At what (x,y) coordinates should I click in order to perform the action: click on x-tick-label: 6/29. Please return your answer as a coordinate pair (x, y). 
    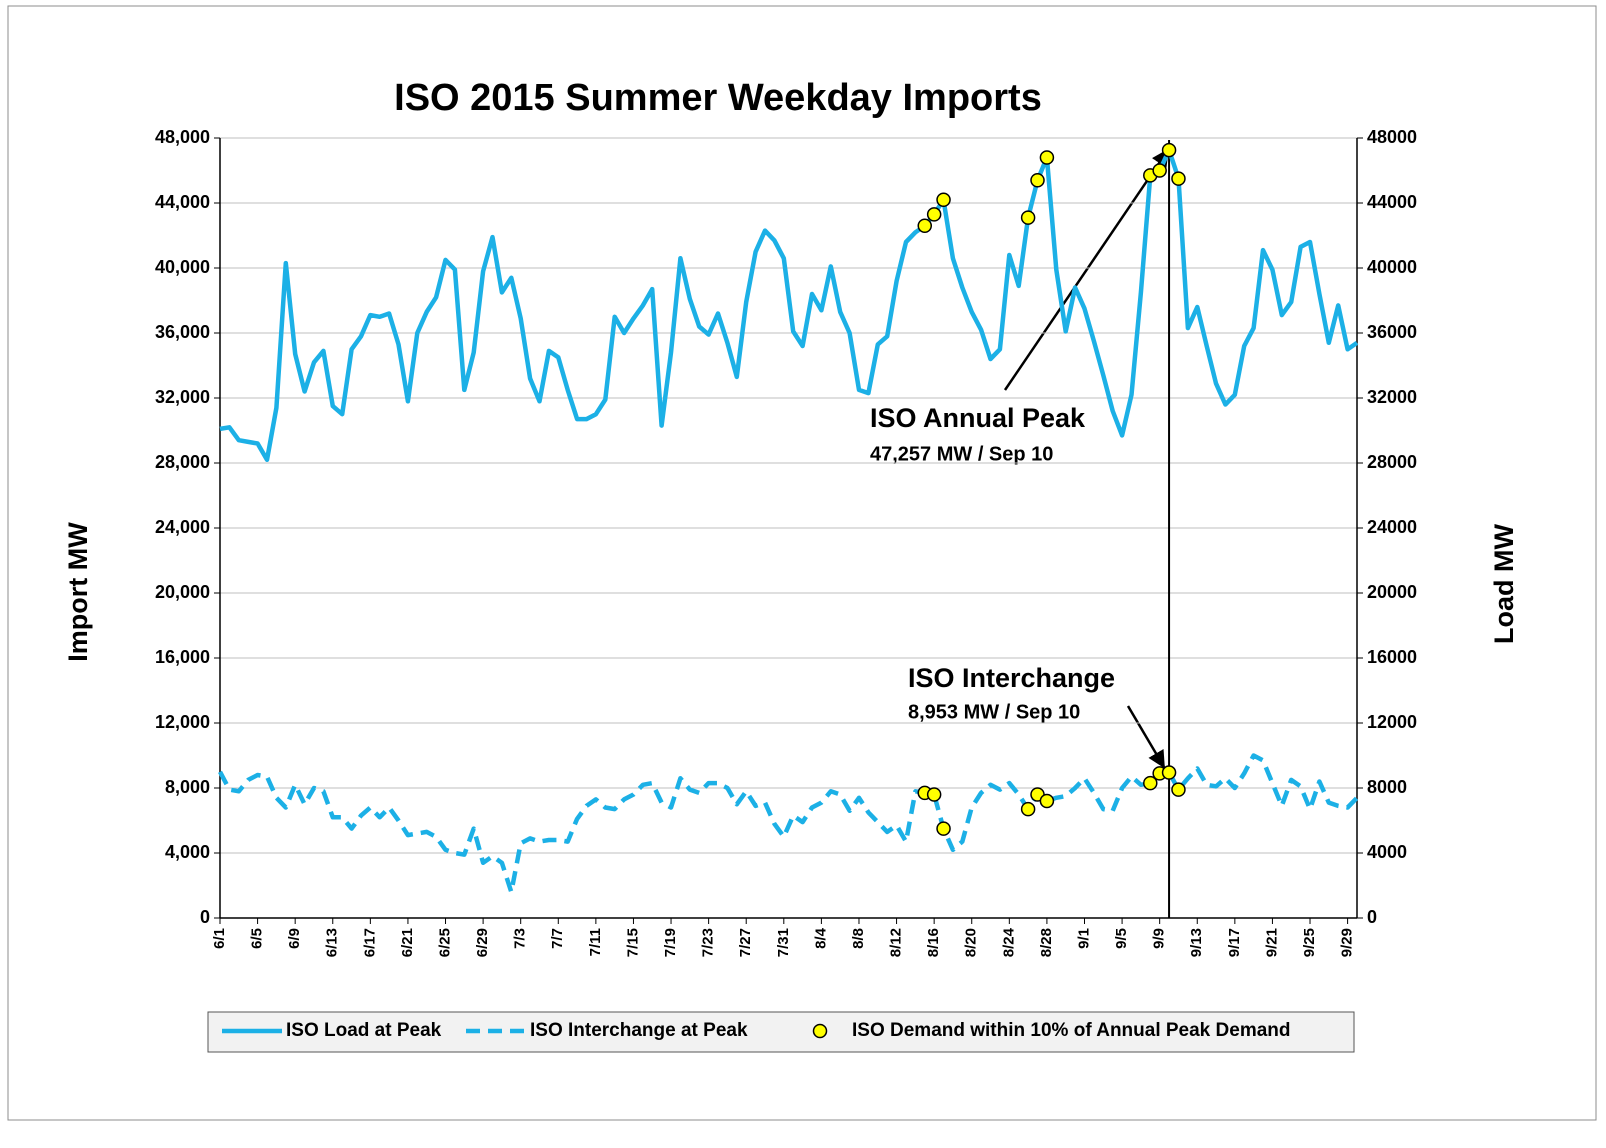
    Looking at the image, I should click on (482, 942).